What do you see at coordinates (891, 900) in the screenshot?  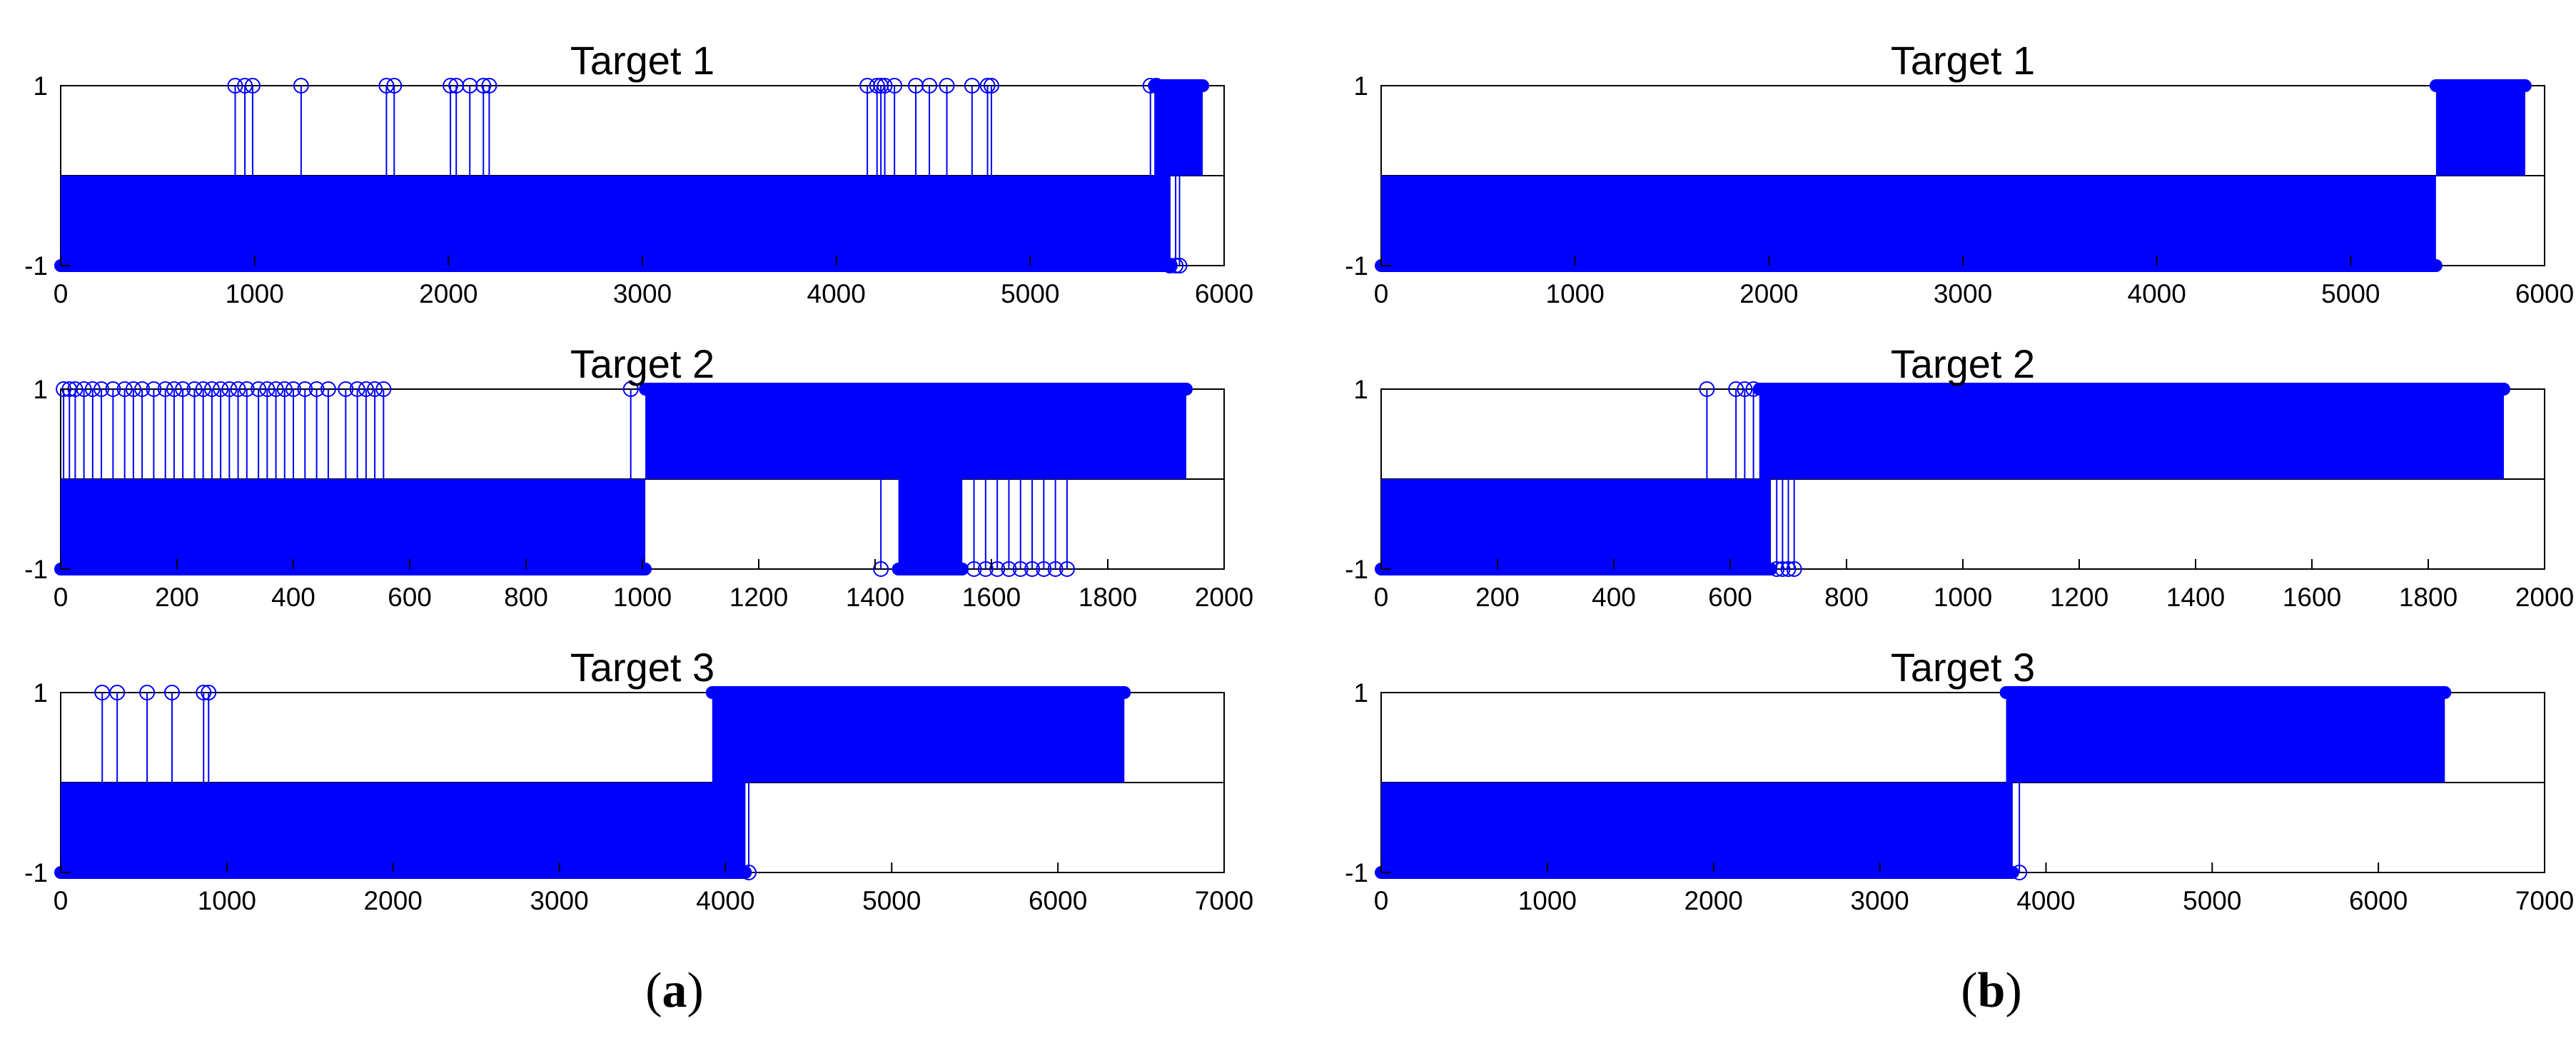 I see `x-tick-label: 5000` at bounding box center [891, 900].